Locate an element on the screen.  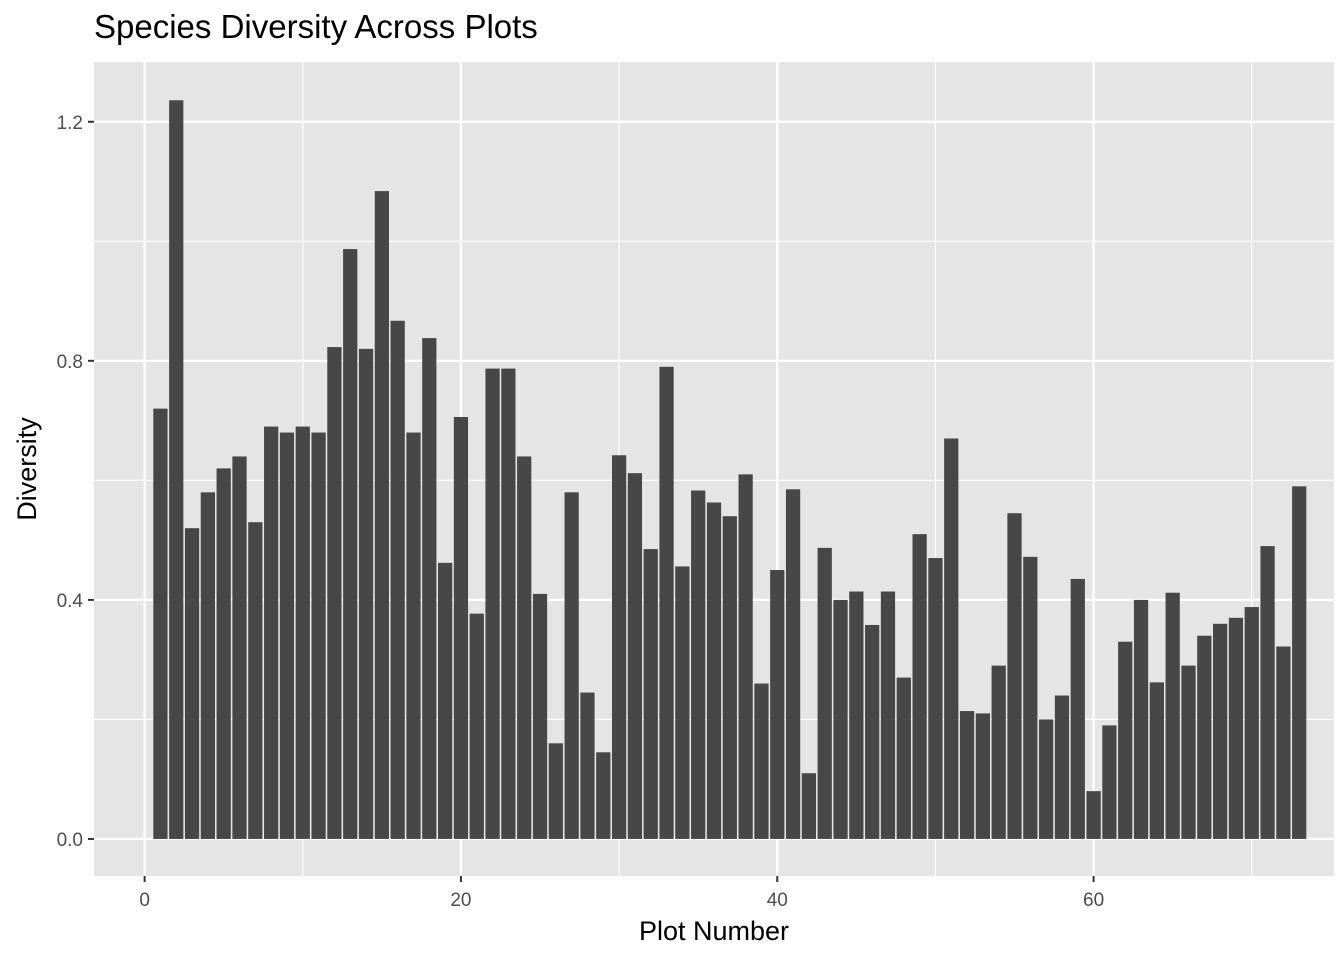
y-axis: 0.0 0.4 0.8 1.2 is located at coordinates (75, 482).